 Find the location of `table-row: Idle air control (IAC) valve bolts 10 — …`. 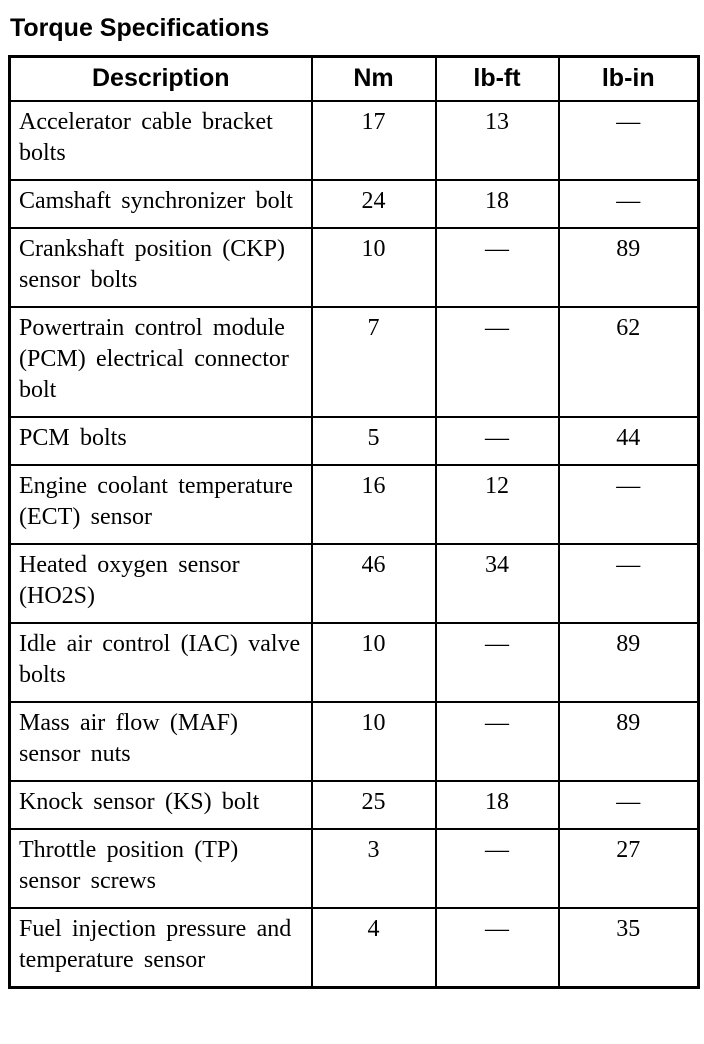

table-row: Idle air control (IAC) valve bolts 10 — … is located at coordinates (354, 662).